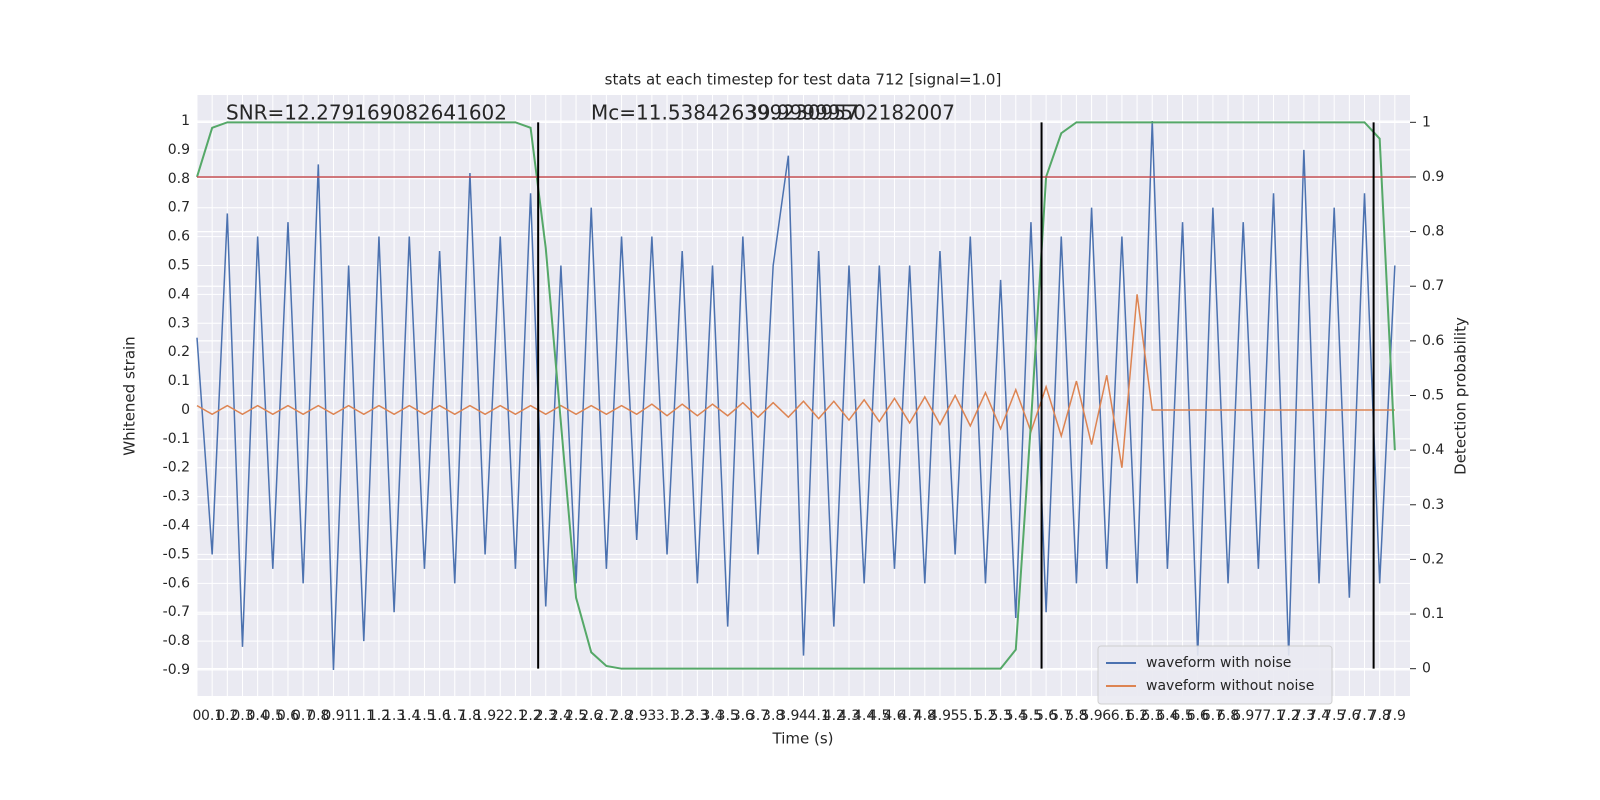  What do you see at coordinates (242, 716) in the screenshot?
I see `x-tick-label: 0.3` at bounding box center [242, 716].